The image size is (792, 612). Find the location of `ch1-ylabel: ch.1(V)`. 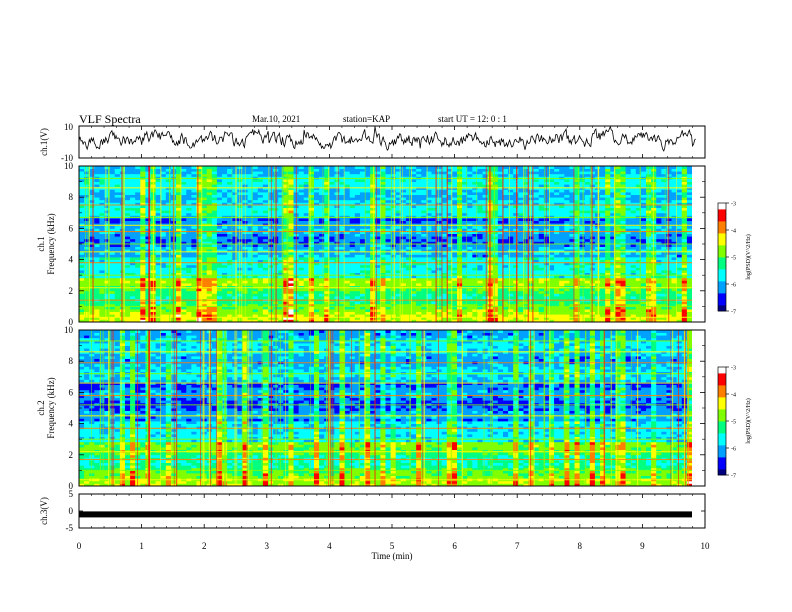

ch1-ylabel: ch.1(V) is located at coordinates (44, 142).